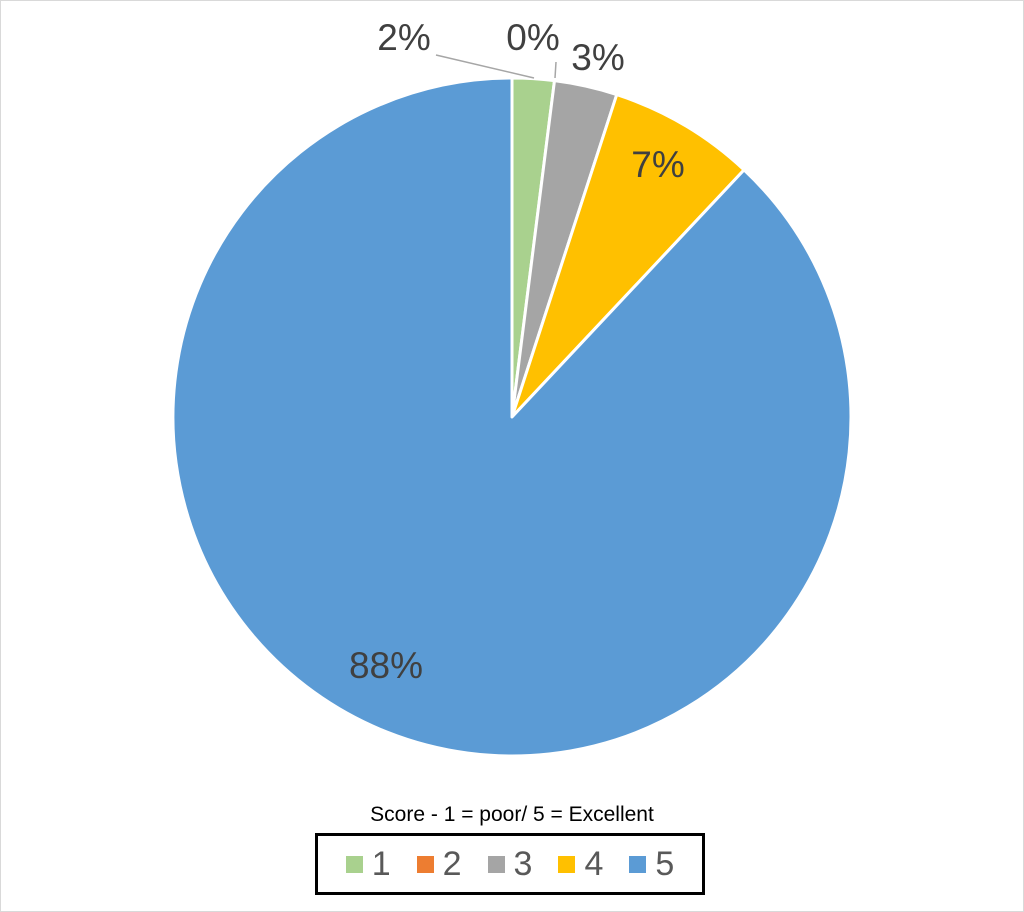  Describe the element at coordinates (580, 864) in the screenshot. I see `legend-entry-4: 4` at that location.